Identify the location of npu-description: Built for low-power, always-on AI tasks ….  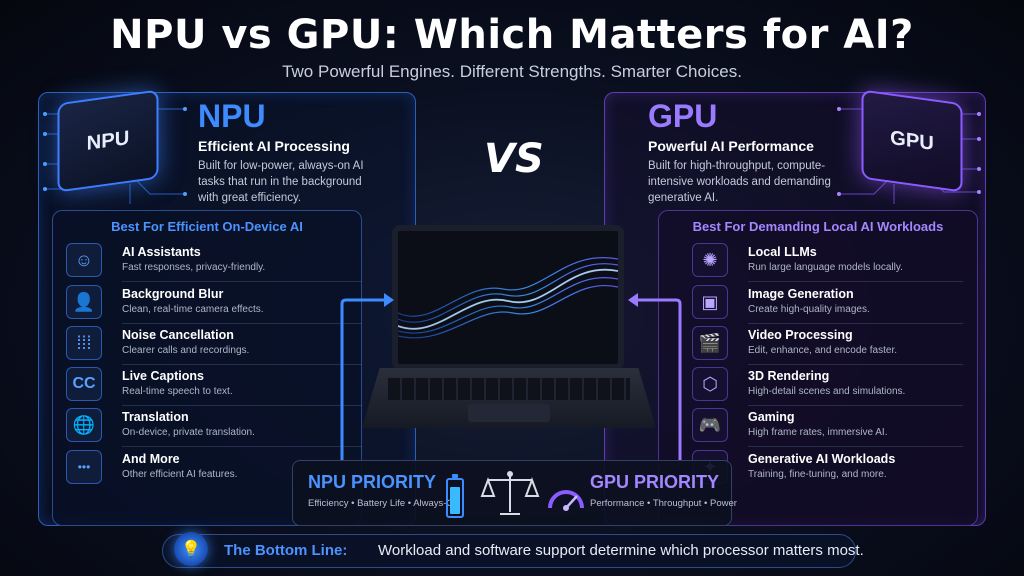
(281, 182).